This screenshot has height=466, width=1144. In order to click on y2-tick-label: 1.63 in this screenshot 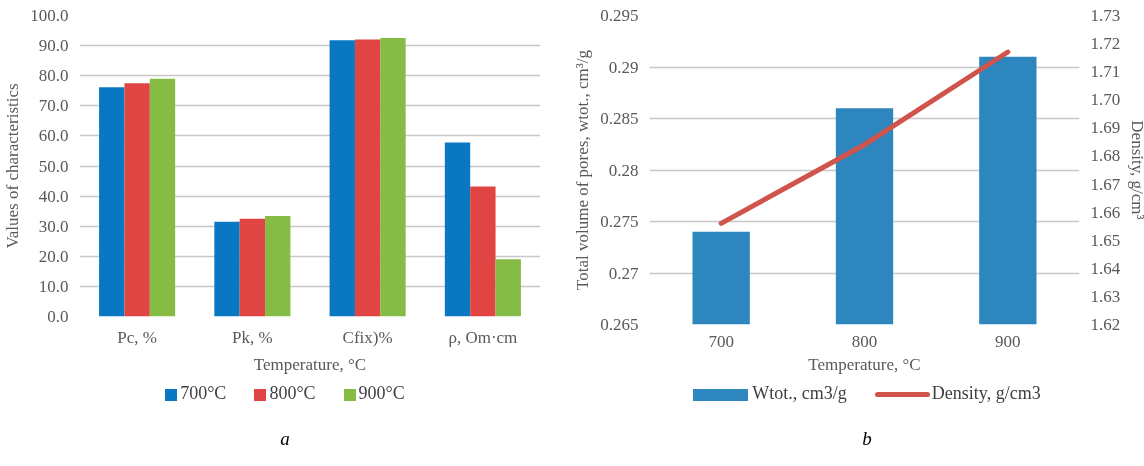, I will do `click(1105, 296)`.